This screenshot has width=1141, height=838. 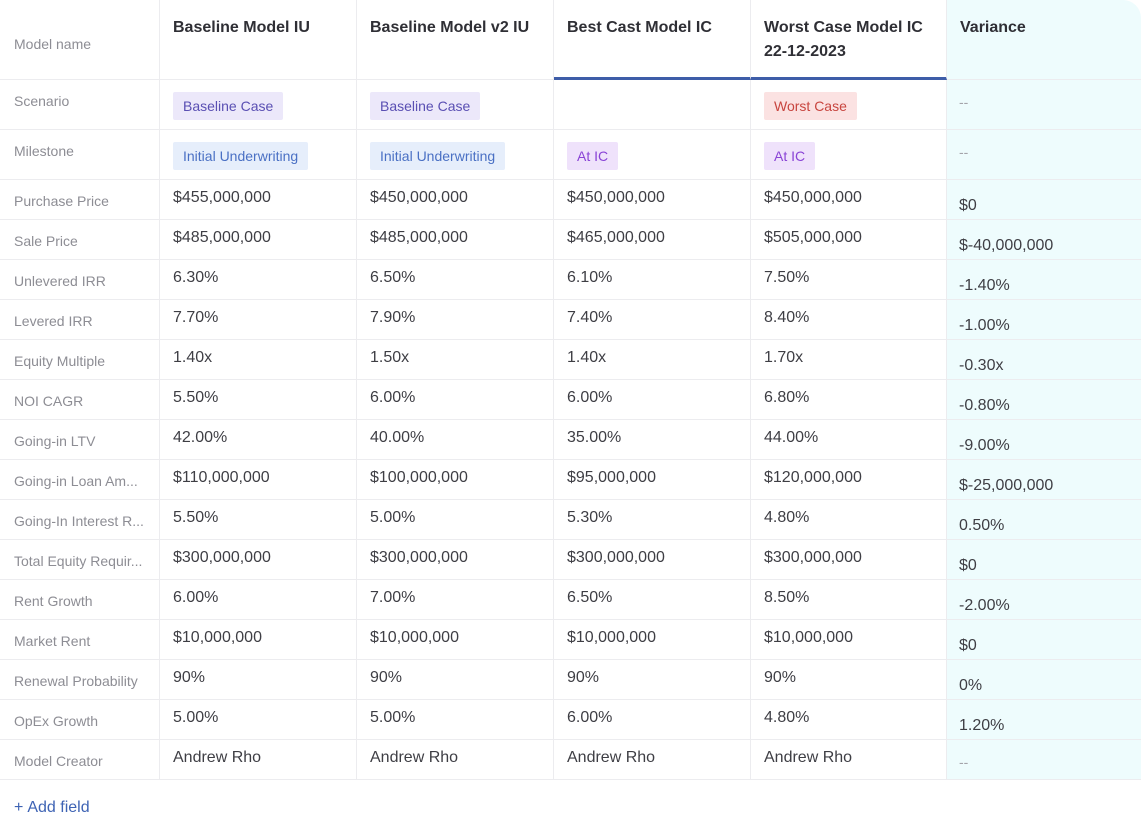 I want to click on table-cell: 8.50%, so click(x=849, y=600).